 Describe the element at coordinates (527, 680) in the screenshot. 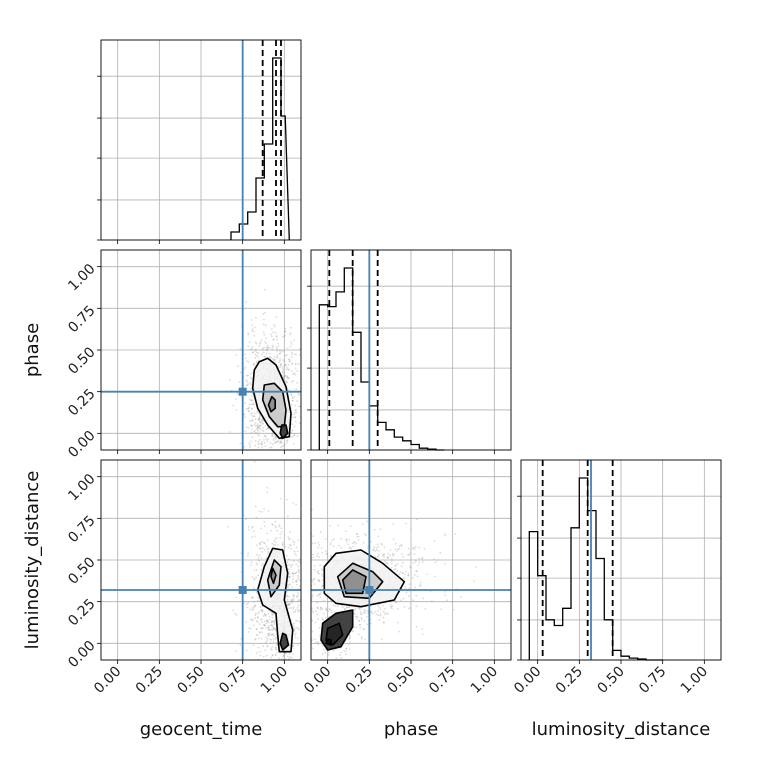

I see `x-tick-label: 0.00` at that location.